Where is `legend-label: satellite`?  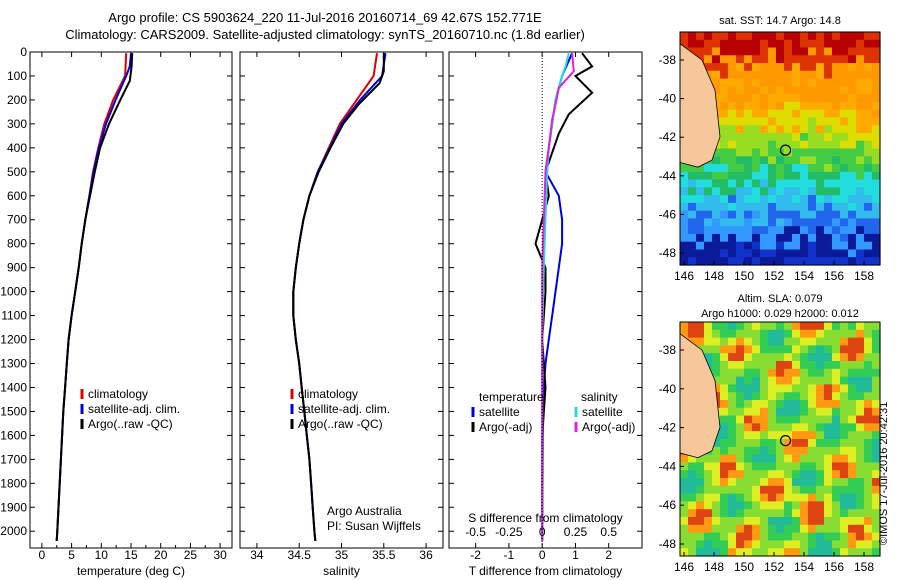 legend-label: satellite is located at coordinates (499, 412).